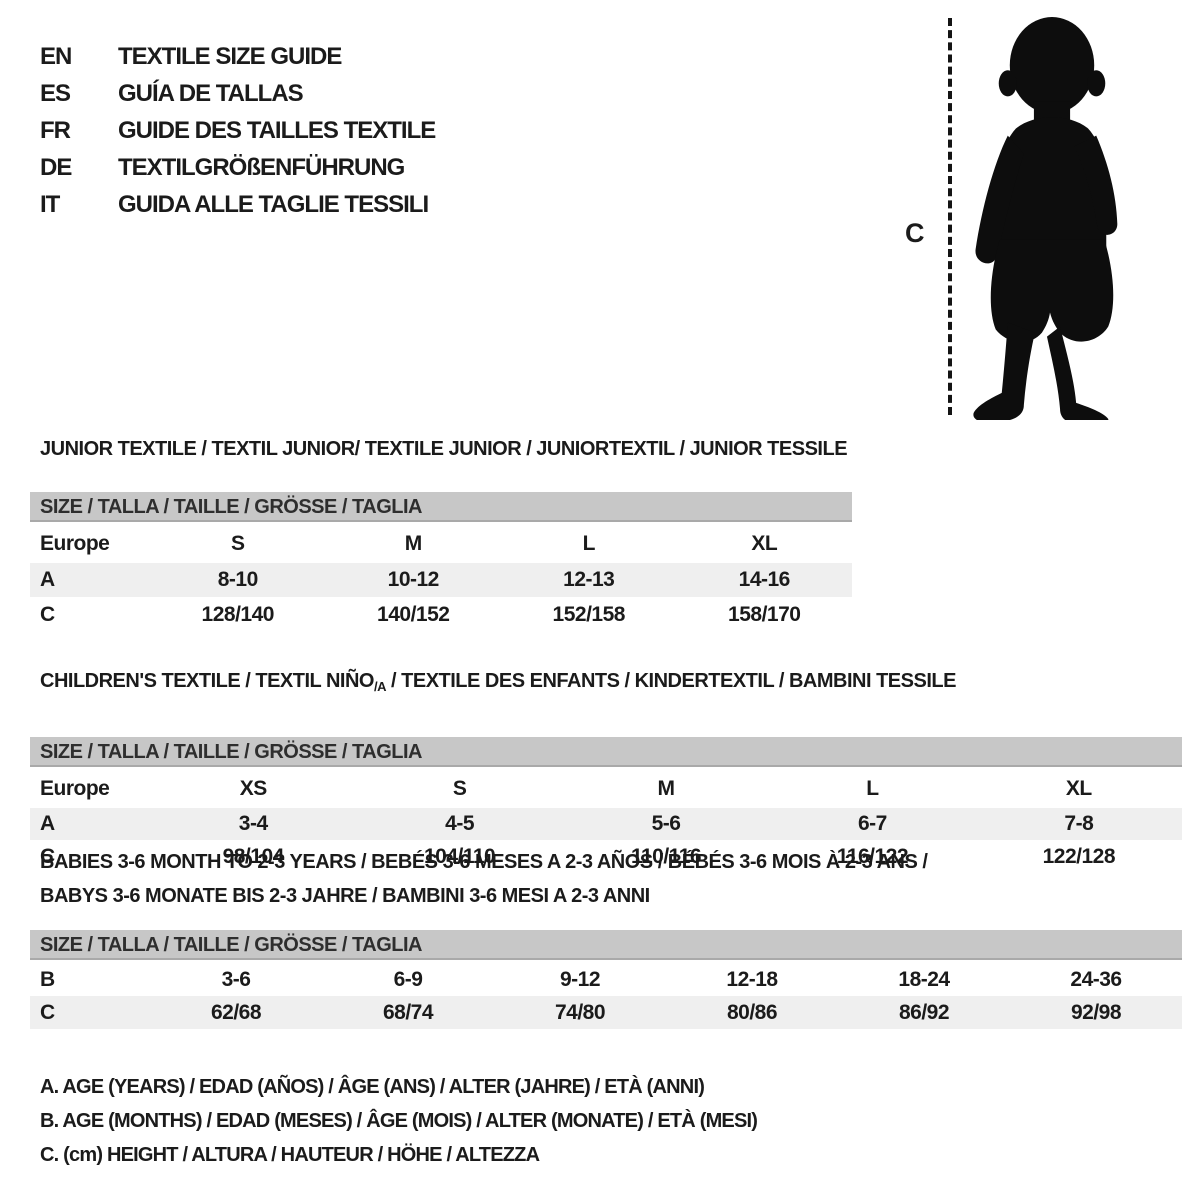  I want to click on height-cell: 152/158, so click(589, 614).